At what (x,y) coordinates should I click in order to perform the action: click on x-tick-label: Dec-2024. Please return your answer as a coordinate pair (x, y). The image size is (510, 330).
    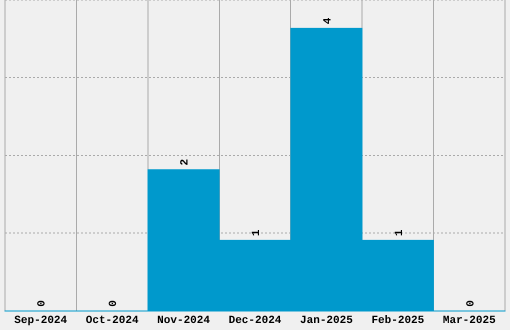
    Looking at the image, I should click on (255, 321).